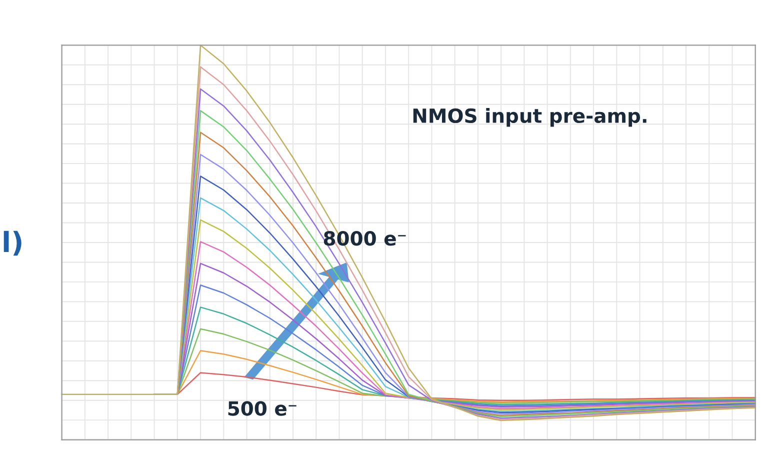 Image resolution: width=763 pixels, height=461 pixels. What do you see at coordinates (262, 408) in the screenshot?
I see `annotation: 500 e⁻` at bounding box center [262, 408].